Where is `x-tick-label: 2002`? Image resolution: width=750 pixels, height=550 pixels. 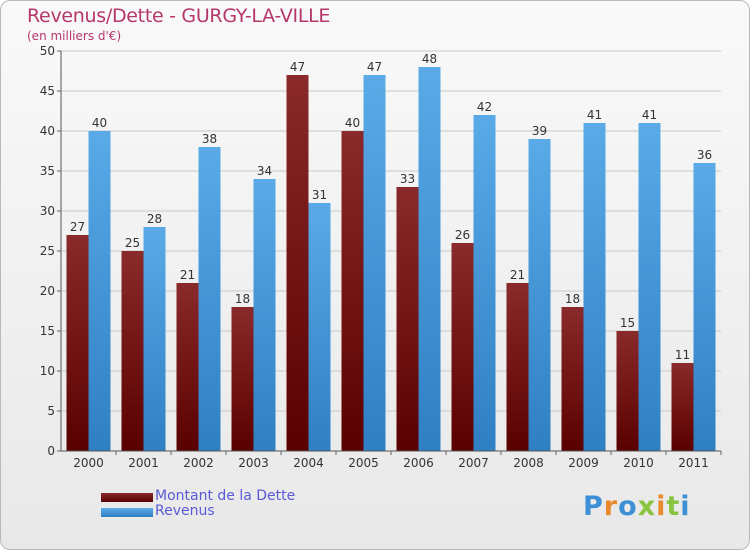 x-tick-label: 2002 is located at coordinates (198, 463).